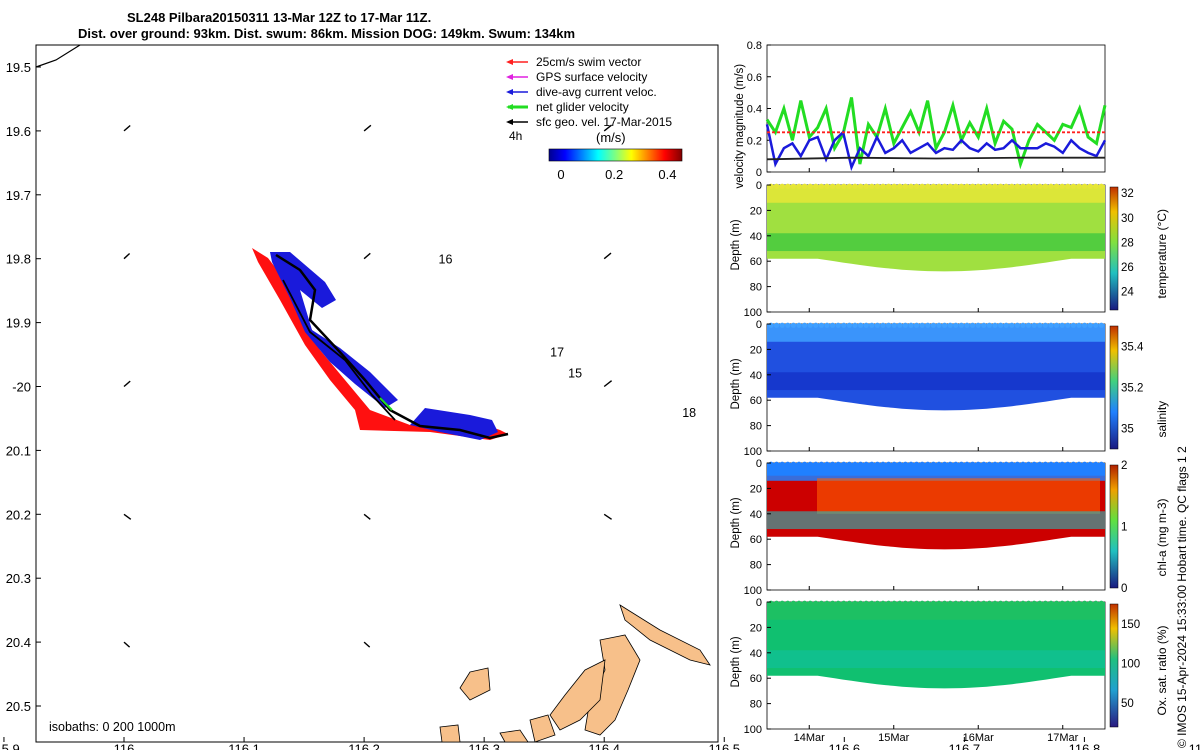 The image size is (1200, 750). I want to click on map-ytick-label: 19.8, so click(18, 259).